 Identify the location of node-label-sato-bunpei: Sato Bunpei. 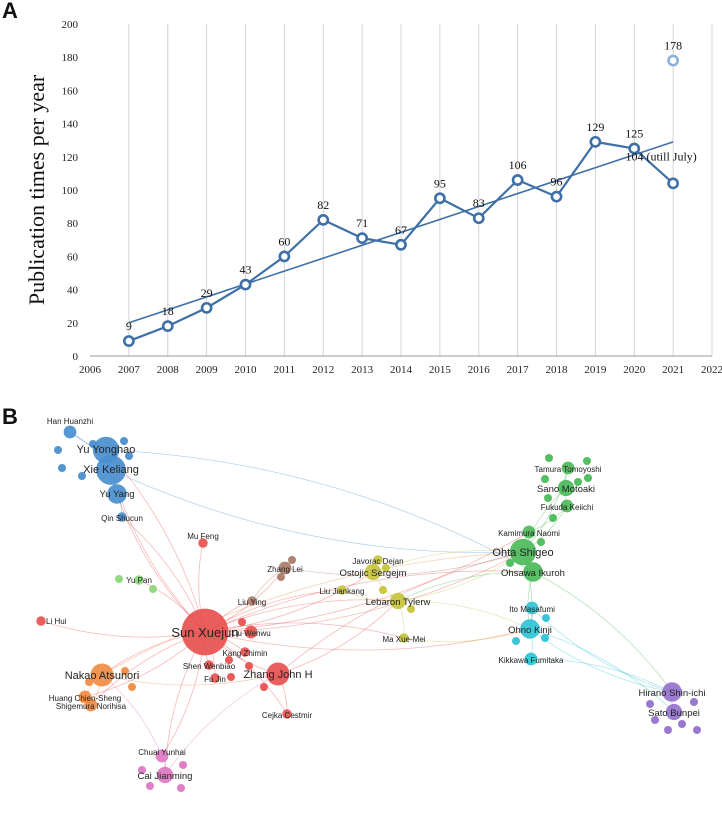
(674, 713).